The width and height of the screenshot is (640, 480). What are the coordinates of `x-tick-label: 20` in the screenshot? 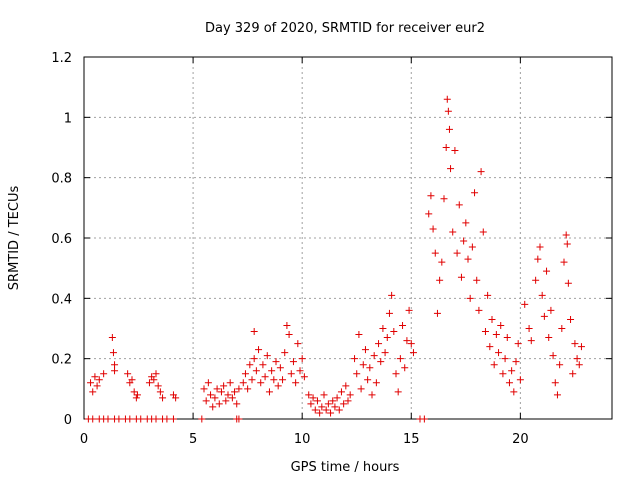 It's located at (520, 439).